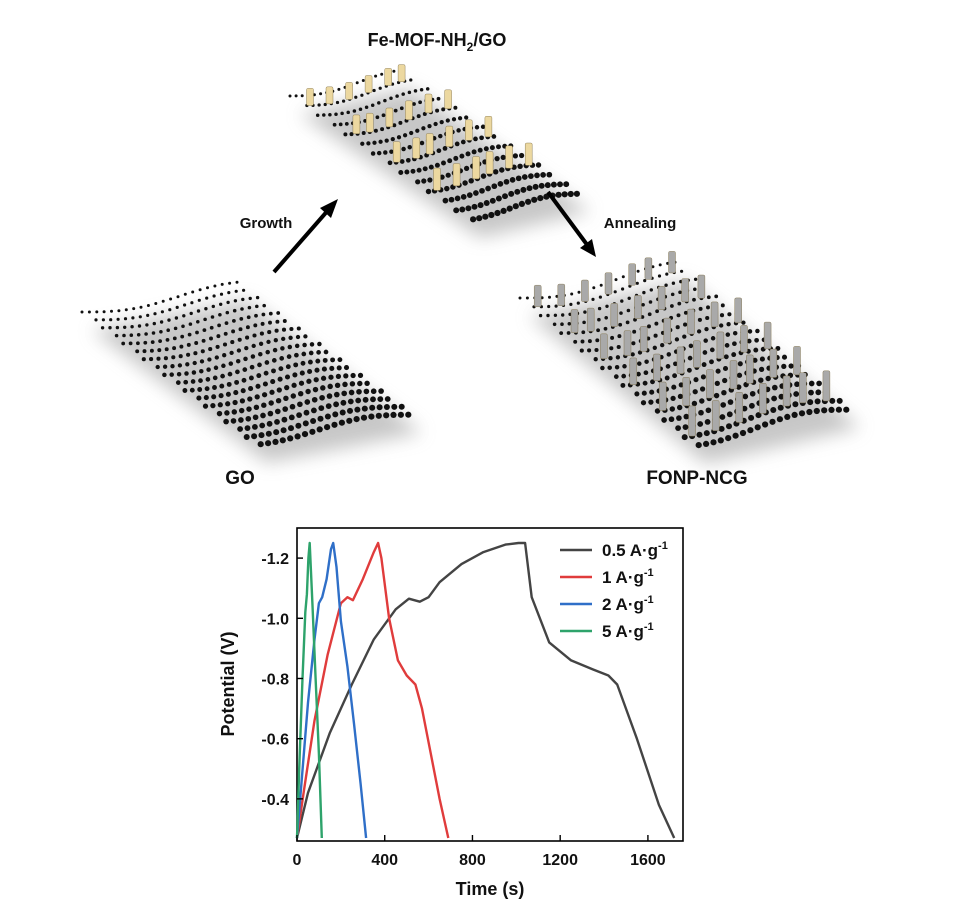 The height and width of the screenshot is (914, 960). Describe the element at coordinates (246, 364) in the screenshot. I see `atom-lattice-left` at that location.